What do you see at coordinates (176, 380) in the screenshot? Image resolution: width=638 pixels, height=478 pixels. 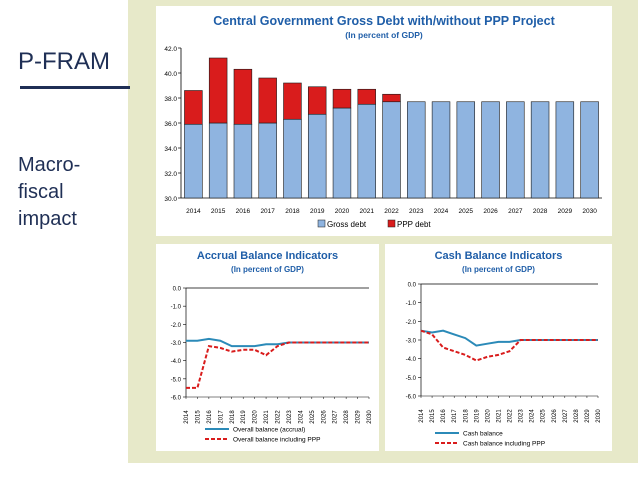 I see `y-tick-label: -5.0` at bounding box center [176, 380].